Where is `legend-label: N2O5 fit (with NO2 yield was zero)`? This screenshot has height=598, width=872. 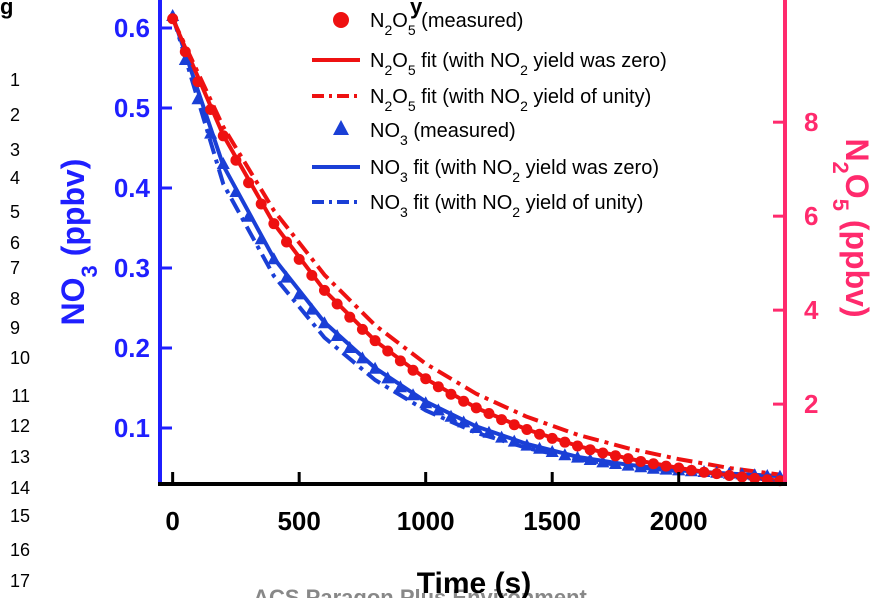
legend-label: N2O5 fit (with NO2 yield was zero) is located at coordinates (518, 64).